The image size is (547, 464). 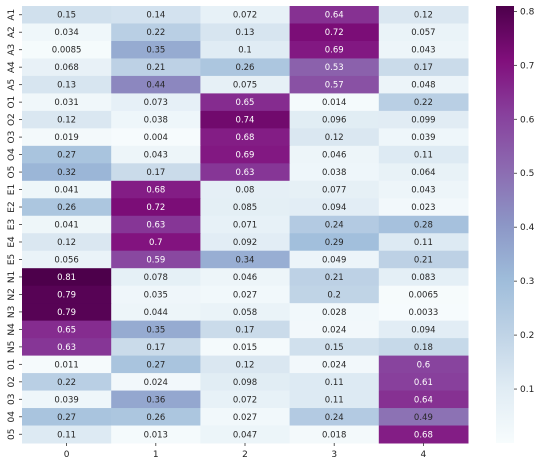 I want to click on cell-value-label: 0.35, so click(x=155, y=51).